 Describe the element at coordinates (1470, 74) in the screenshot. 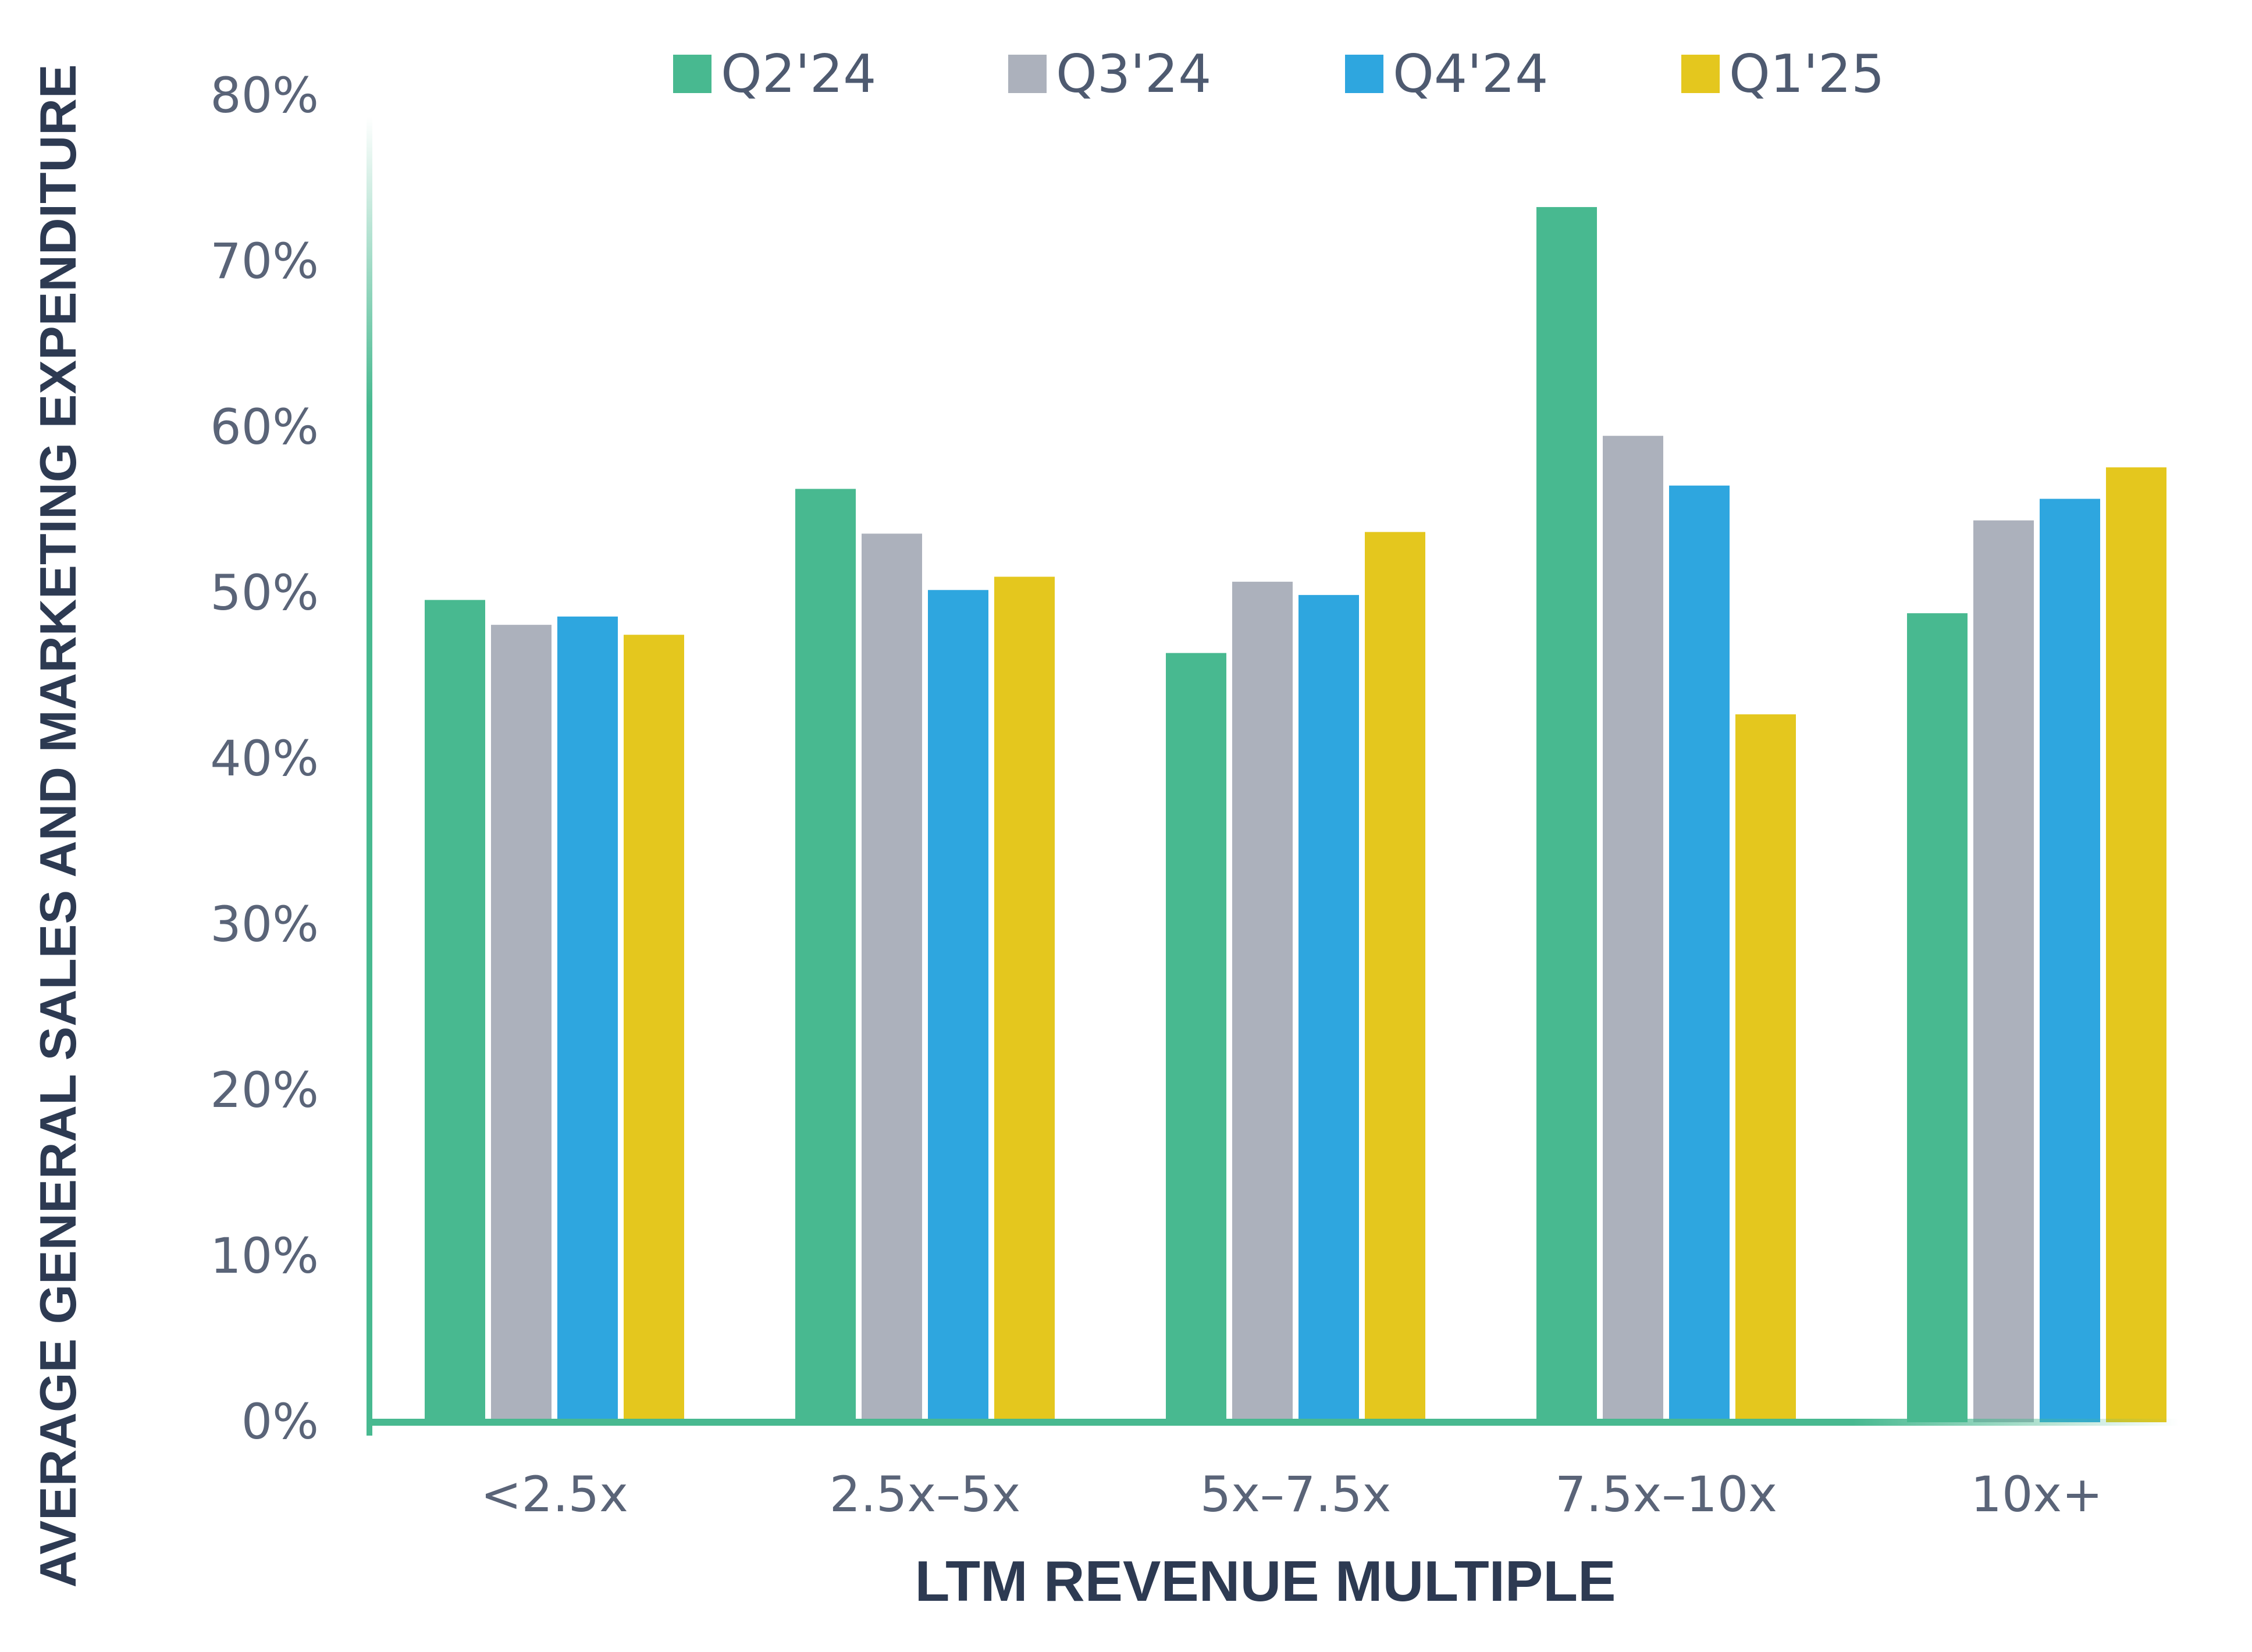

I see `legend-label-2: Q4'24` at that location.